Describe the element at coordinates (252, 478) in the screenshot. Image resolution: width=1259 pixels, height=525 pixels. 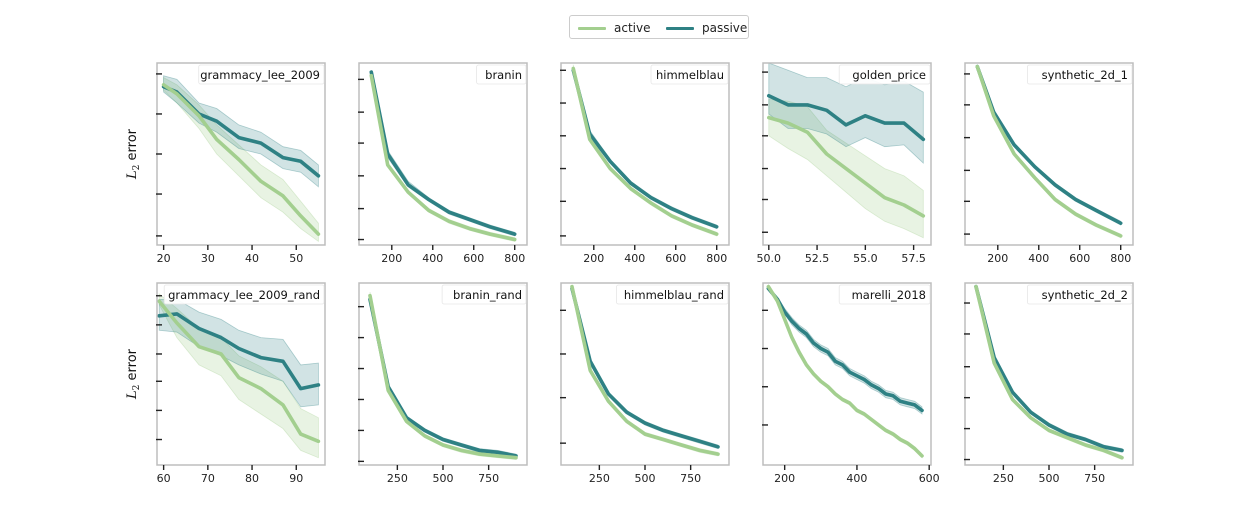
I see `x-tick-label: 80` at that location.